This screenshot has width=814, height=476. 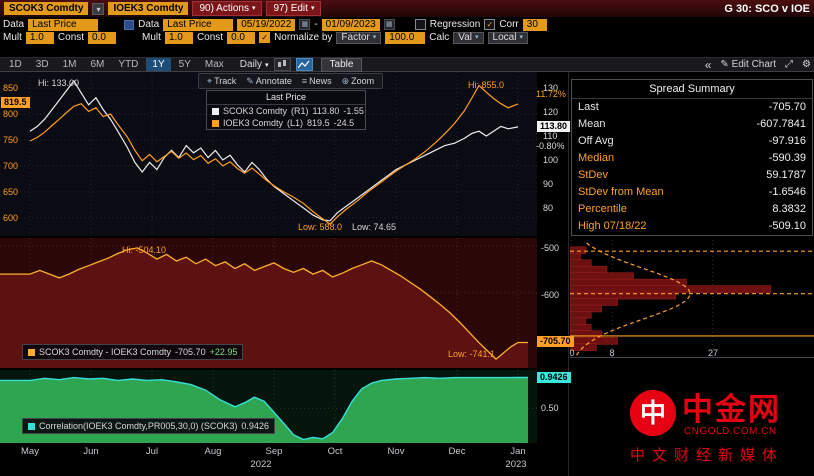 What do you see at coordinates (144, 250) in the screenshot?
I see `spread-hi-annotation: Hi: -504.10` at bounding box center [144, 250].